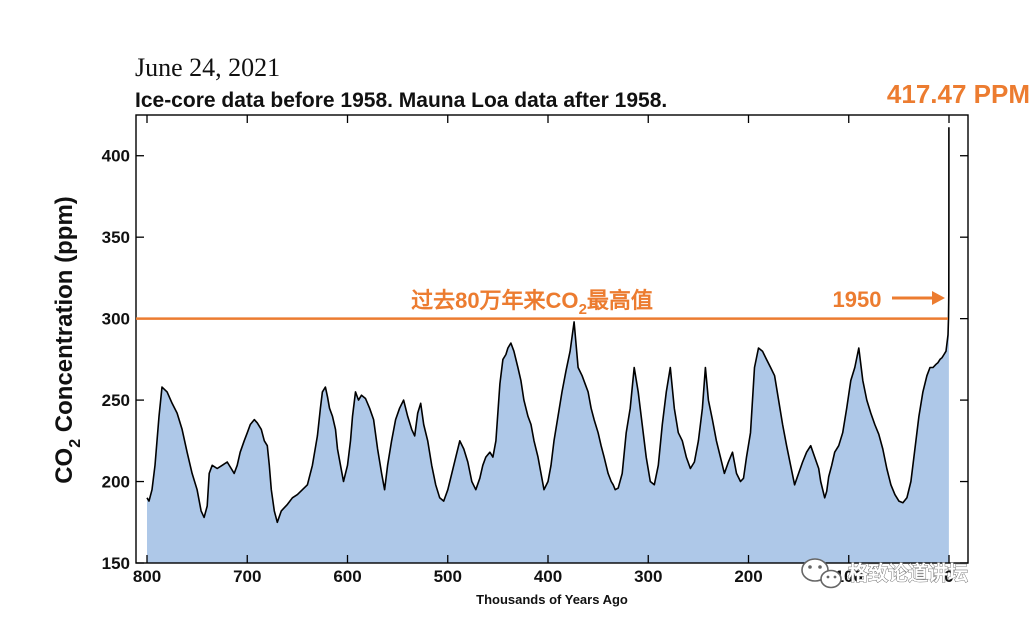 This screenshot has width=1035, height=617. What do you see at coordinates (247, 576) in the screenshot?
I see `x-tick-label: 700` at bounding box center [247, 576].